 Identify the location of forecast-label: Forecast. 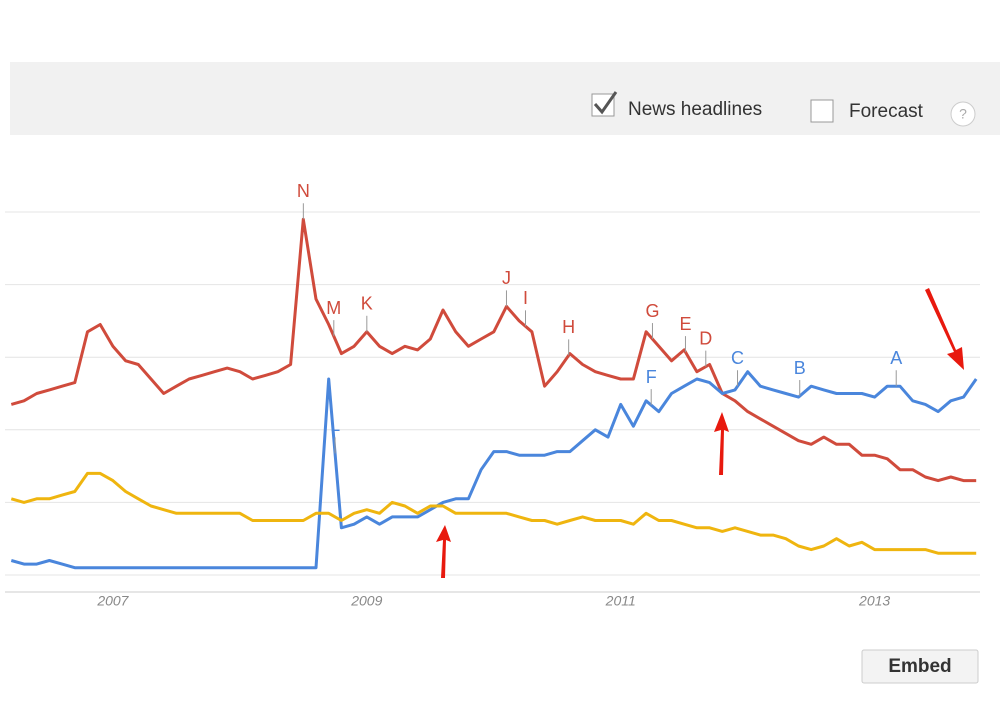
(886, 111).